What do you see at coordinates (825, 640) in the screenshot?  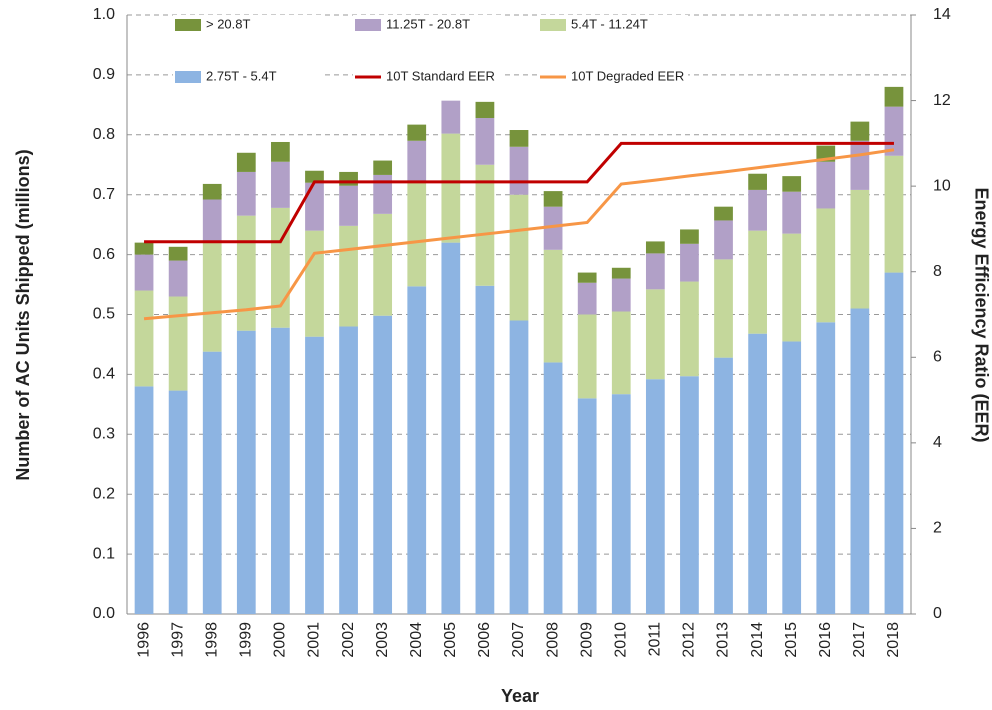 I see `x-tick-label: 2016` at bounding box center [825, 640].